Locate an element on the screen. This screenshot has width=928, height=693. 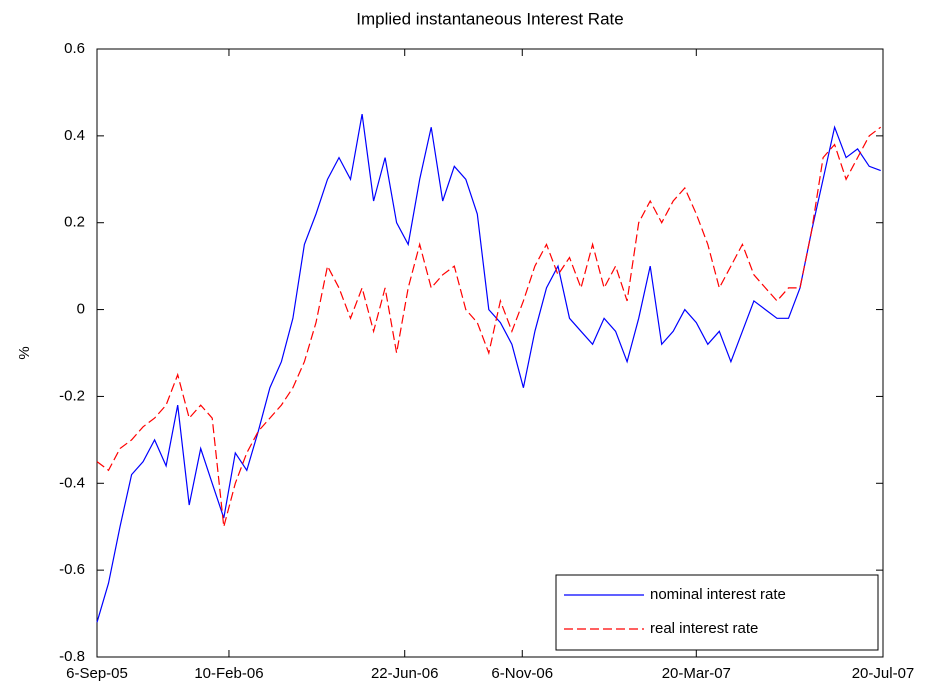
x-tick-label: 20-Mar-07 is located at coordinates (696, 673).